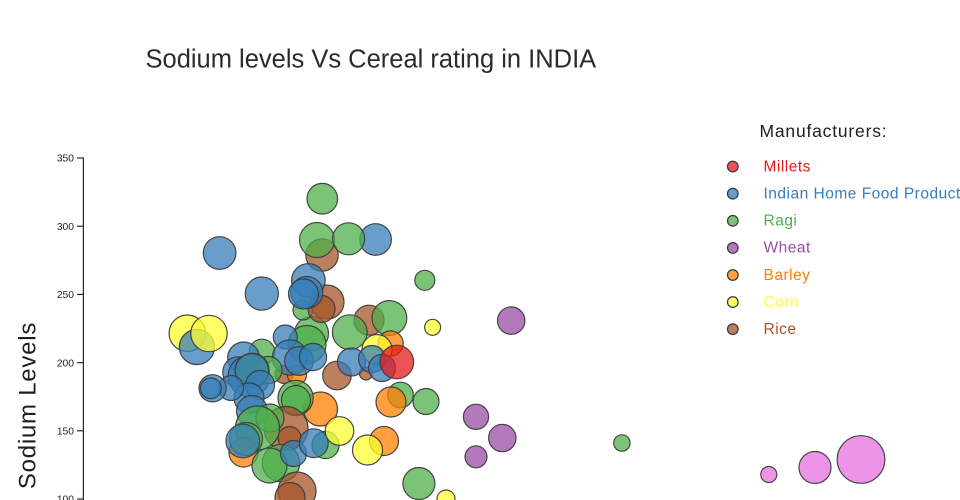 The height and width of the screenshot is (500, 960). I want to click on svg-text: Barley, so click(787, 275).